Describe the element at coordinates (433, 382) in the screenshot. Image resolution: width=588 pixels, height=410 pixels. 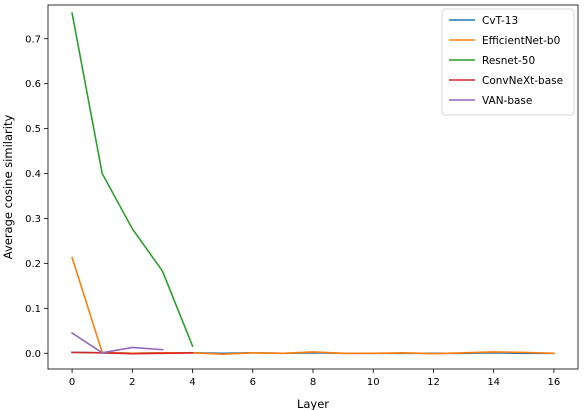
I see `x-tick-label: 12` at that location.